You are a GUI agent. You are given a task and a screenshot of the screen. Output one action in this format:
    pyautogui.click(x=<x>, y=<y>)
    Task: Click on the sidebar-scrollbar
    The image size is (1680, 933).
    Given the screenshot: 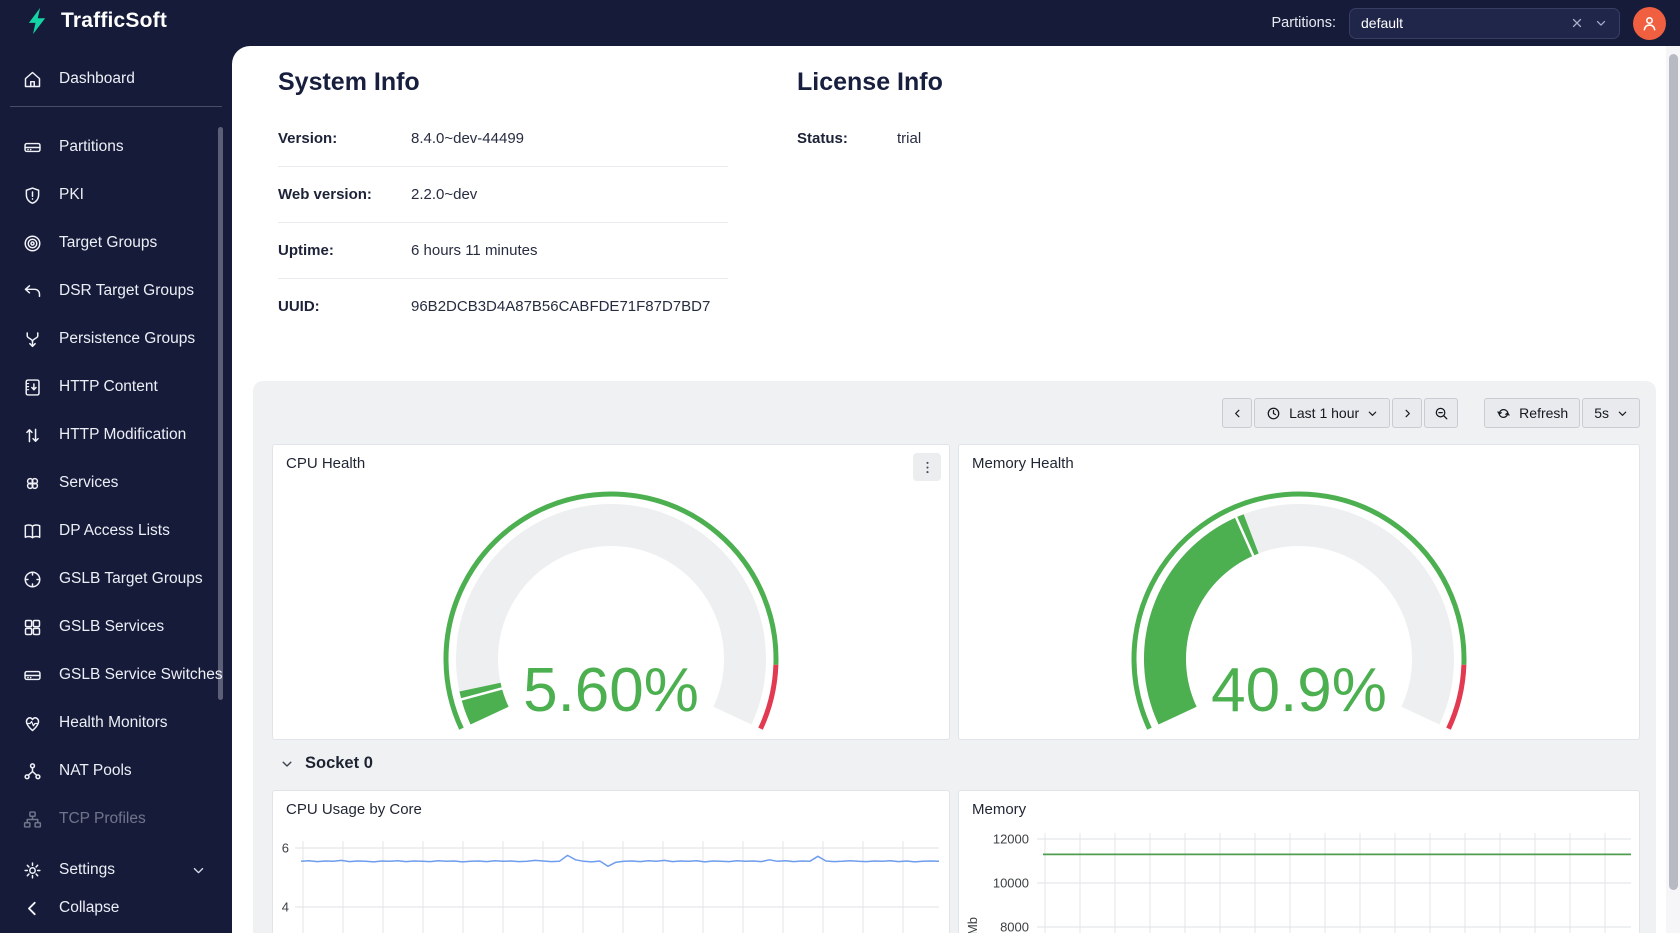 What is the action you would take?
    pyautogui.click(x=220, y=413)
    